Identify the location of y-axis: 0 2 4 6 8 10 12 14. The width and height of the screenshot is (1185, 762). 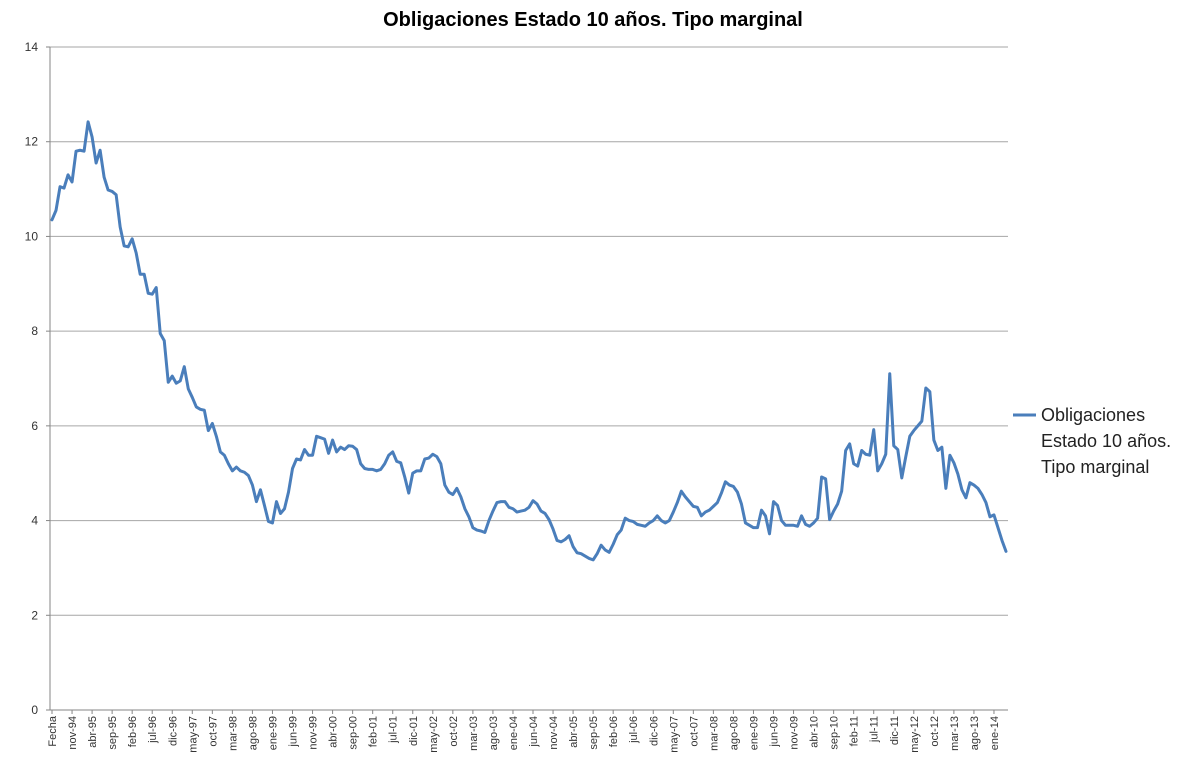
(37, 378).